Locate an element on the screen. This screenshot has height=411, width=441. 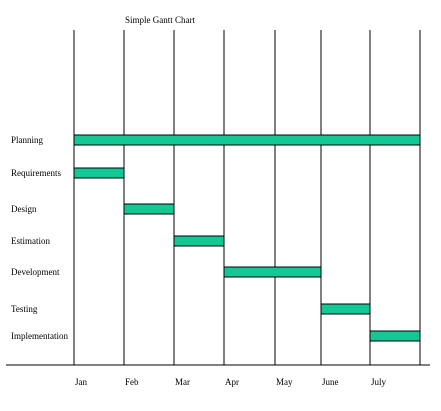
month-label-6: July is located at coordinates (379, 382).